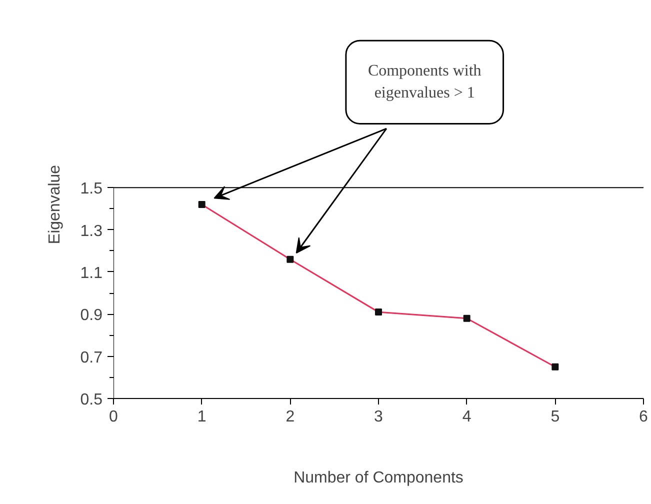 Image resolution: width=651 pixels, height=504 pixels. What do you see at coordinates (425, 82) in the screenshot?
I see `text: Components with eigenvalues > 1` at bounding box center [425, 82].